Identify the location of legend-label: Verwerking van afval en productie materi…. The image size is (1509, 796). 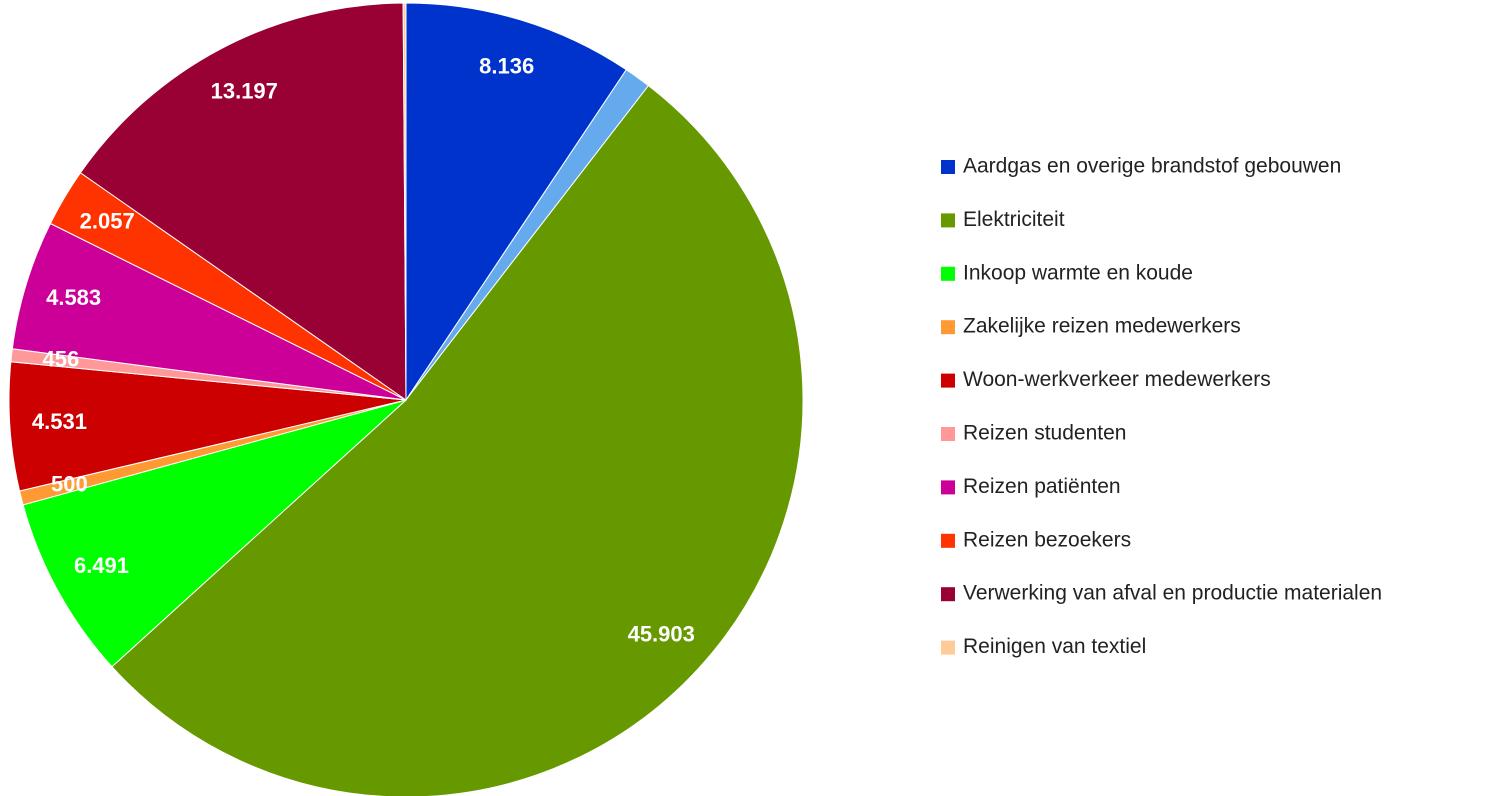
(1172, 593).